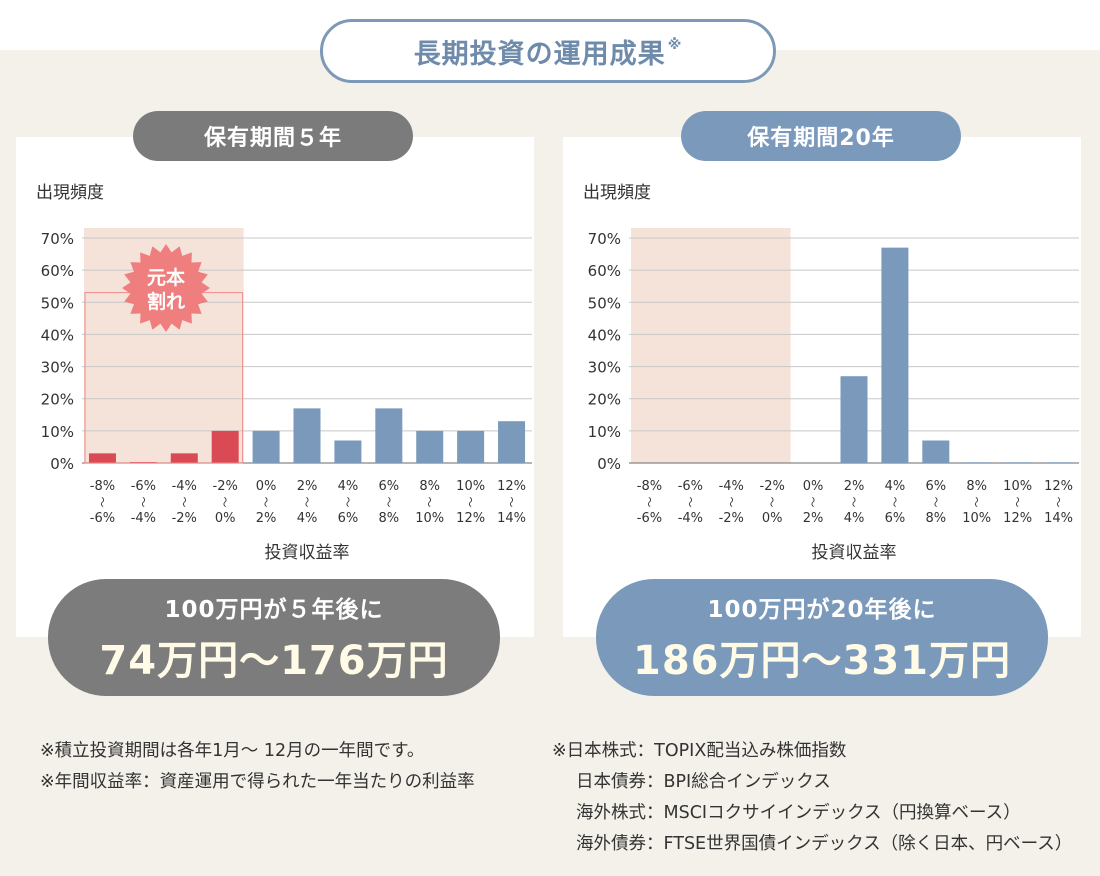 The height and width of the screenshot is (876, 1100). I want to click on y-axis-label: 出現頻度, so click(617, 193).